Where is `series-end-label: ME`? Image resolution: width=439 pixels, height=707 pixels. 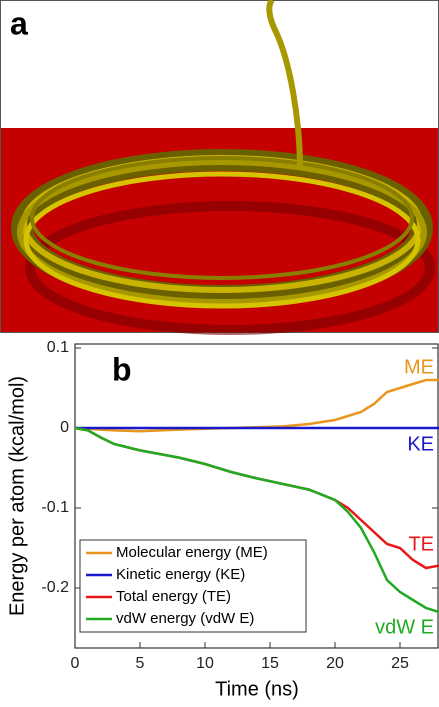
series-end-label: ME is located at coordinates (419, 367).